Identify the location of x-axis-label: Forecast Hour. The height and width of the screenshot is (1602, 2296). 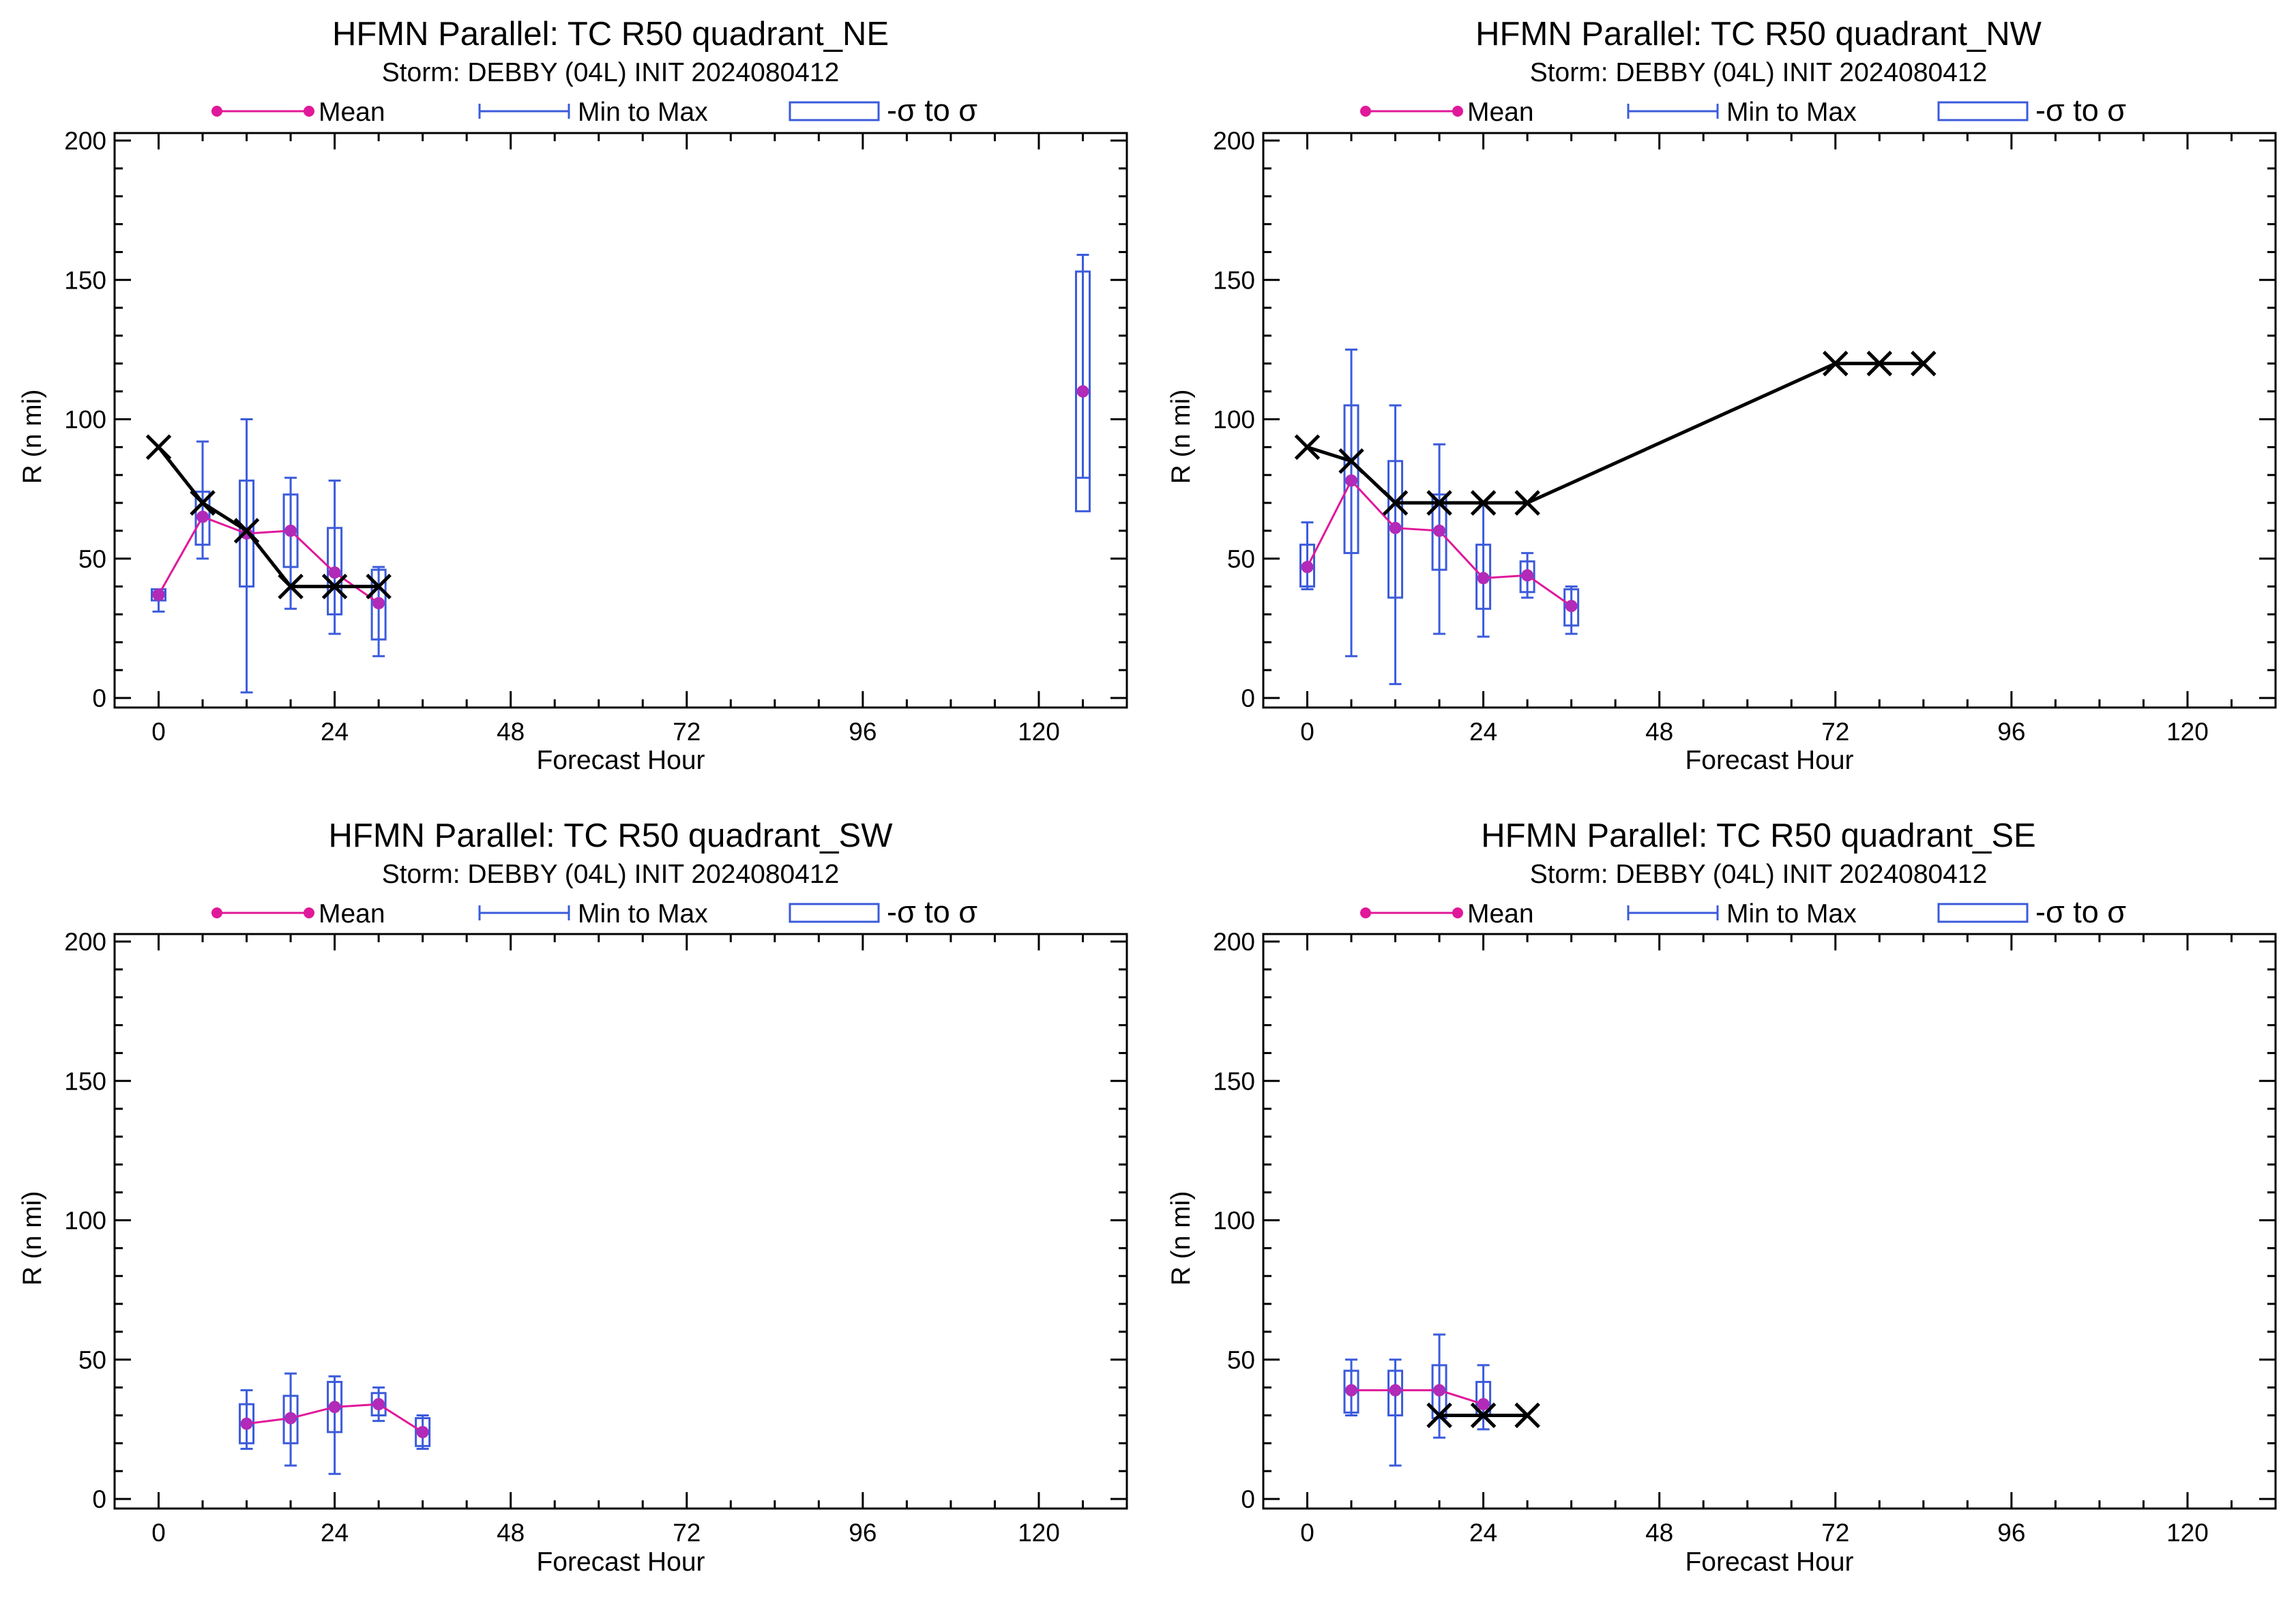
(1769, 1562).